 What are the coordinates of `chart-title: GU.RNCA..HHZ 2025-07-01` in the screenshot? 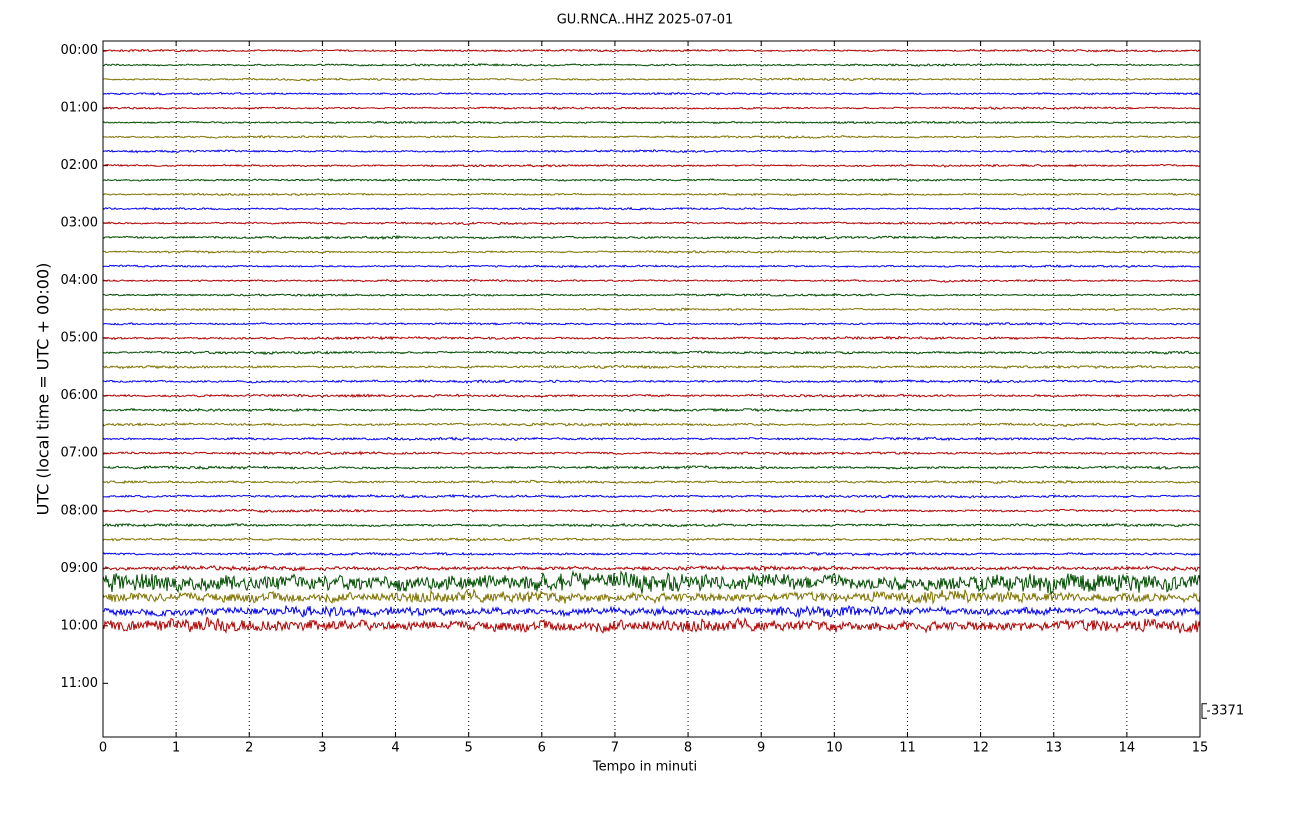 It's located at (645, 20).